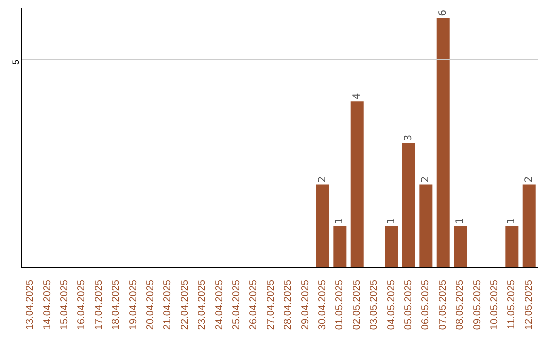  Describe the element at coordinates (408, 138) in the screenshot. I see `data-label: 3` at that location.